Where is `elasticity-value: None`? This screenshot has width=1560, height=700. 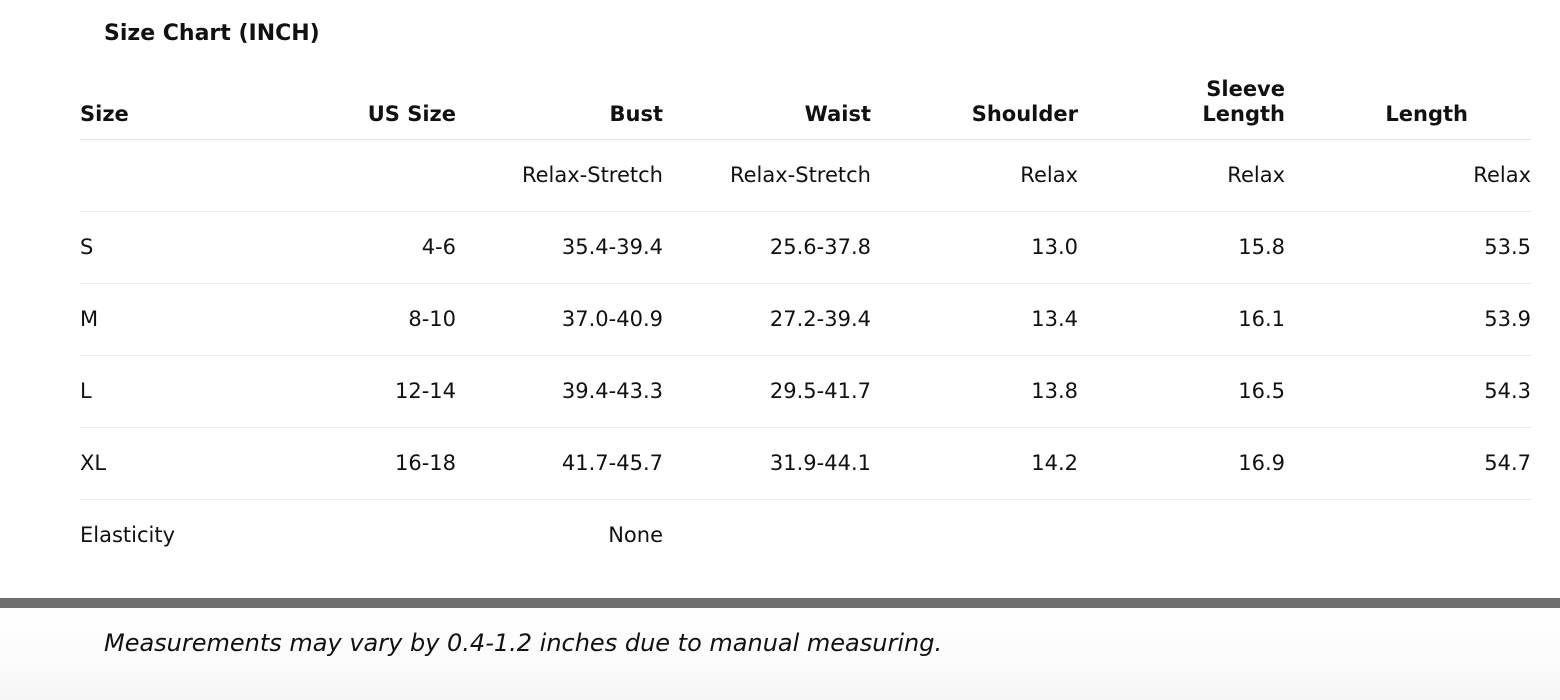 elasticity-value: None is located at coordinates (635, 535).